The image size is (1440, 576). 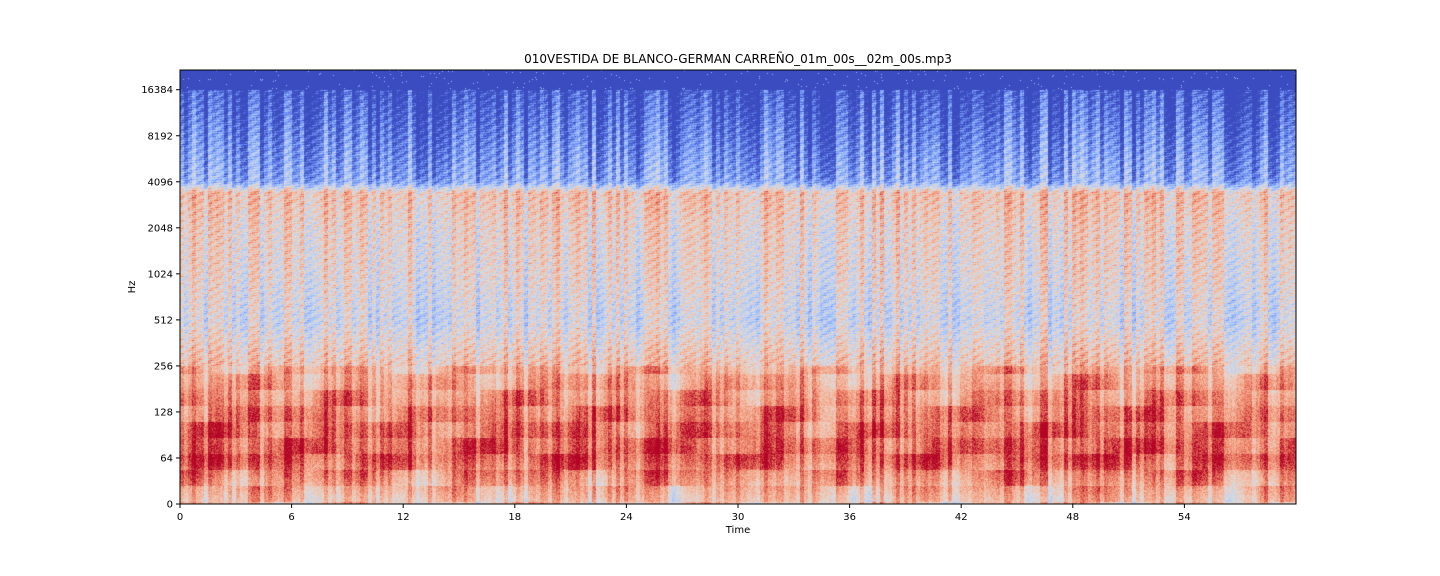 What do you see at coordinates (738, 517) in the screenshot?
I see `x-tick-label: 30` at bounding box center [738, 517].